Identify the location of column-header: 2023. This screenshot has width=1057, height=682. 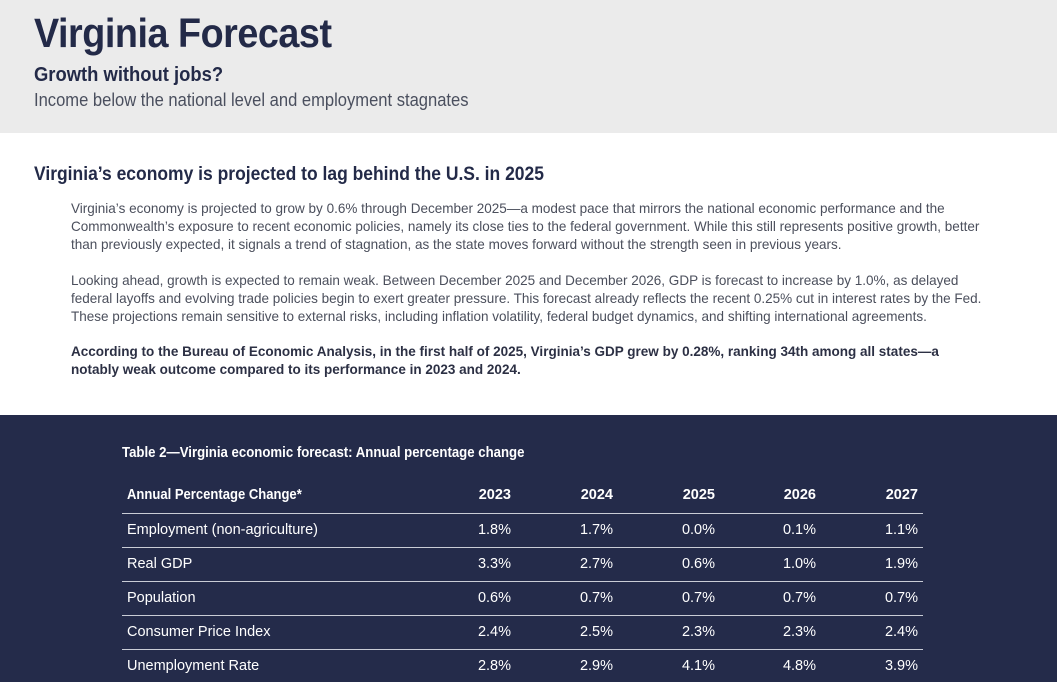
(494, 495).